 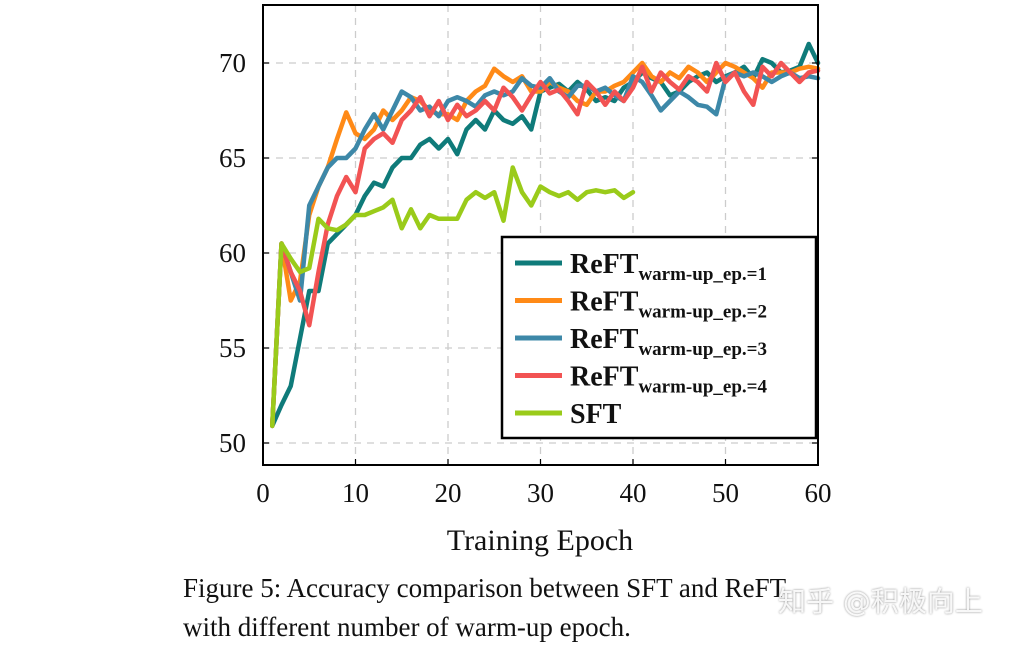 What do you see at coordinates (232, 253) in the screenshot?
I see `y-tick-label: 60` at bounding box center [232, 253].